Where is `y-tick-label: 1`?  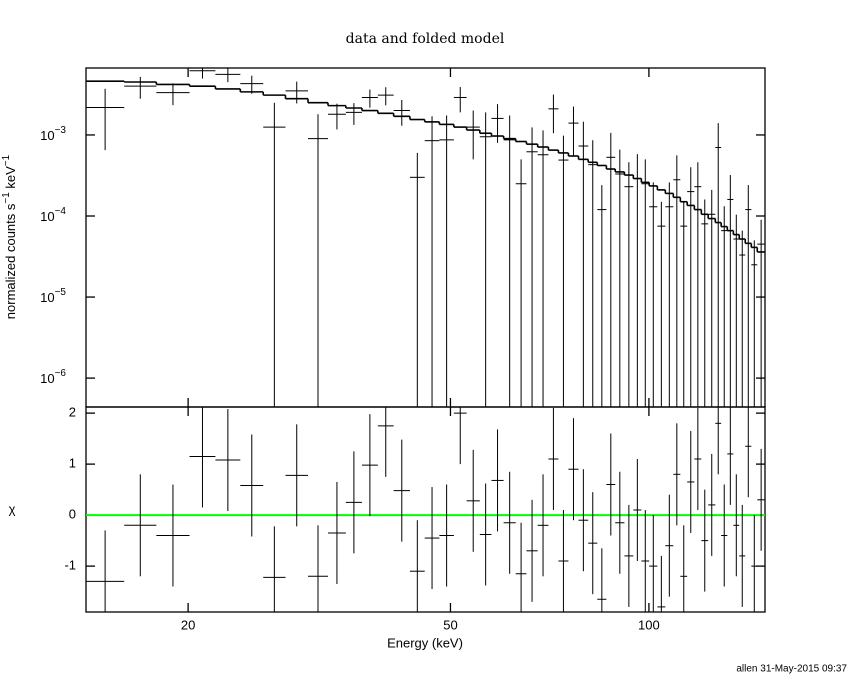 y-tick-label: 1 is located at coordinates (72, 463).